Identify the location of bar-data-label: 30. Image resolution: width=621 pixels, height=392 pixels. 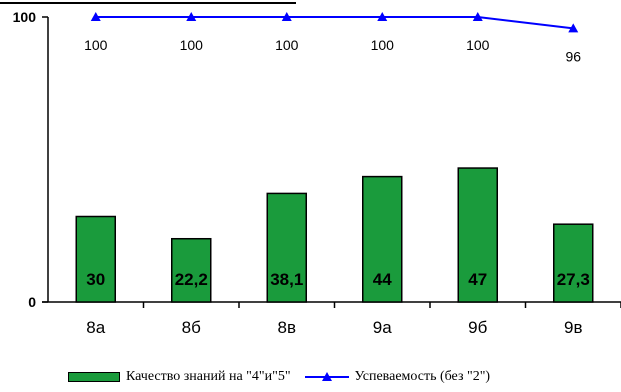
(95, 279).